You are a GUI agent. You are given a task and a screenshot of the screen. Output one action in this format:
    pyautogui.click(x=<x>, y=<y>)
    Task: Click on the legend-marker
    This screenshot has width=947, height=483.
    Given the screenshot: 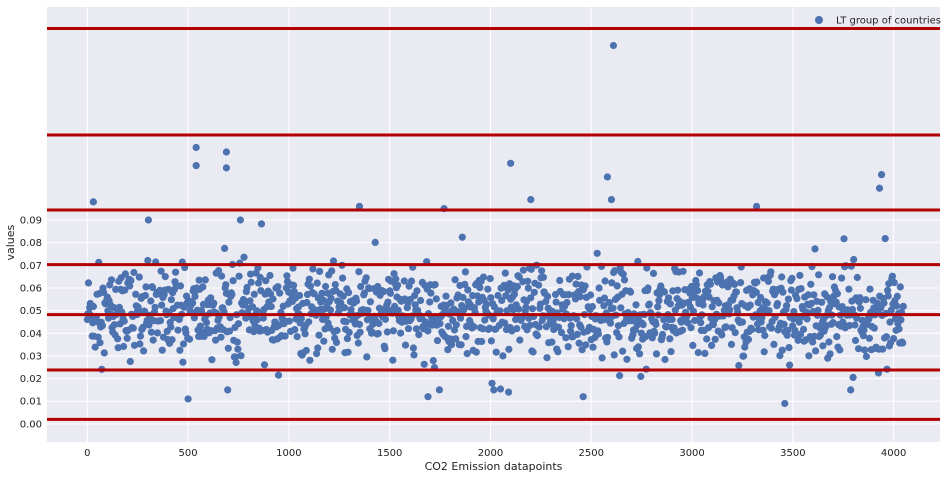 What is the action you would take?
    pyautogui.click(x=819, y=20)
    